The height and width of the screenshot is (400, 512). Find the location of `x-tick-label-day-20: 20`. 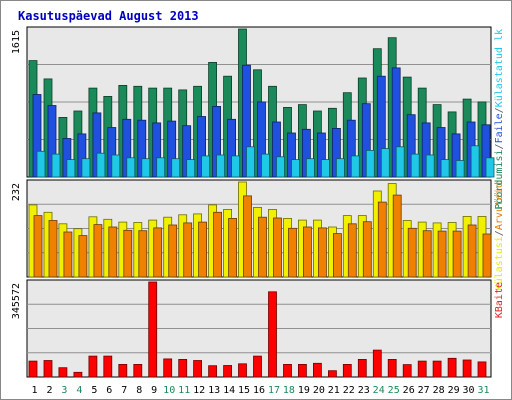

x-tick-label-day-20: 20 is located at coordinates (319, 390).